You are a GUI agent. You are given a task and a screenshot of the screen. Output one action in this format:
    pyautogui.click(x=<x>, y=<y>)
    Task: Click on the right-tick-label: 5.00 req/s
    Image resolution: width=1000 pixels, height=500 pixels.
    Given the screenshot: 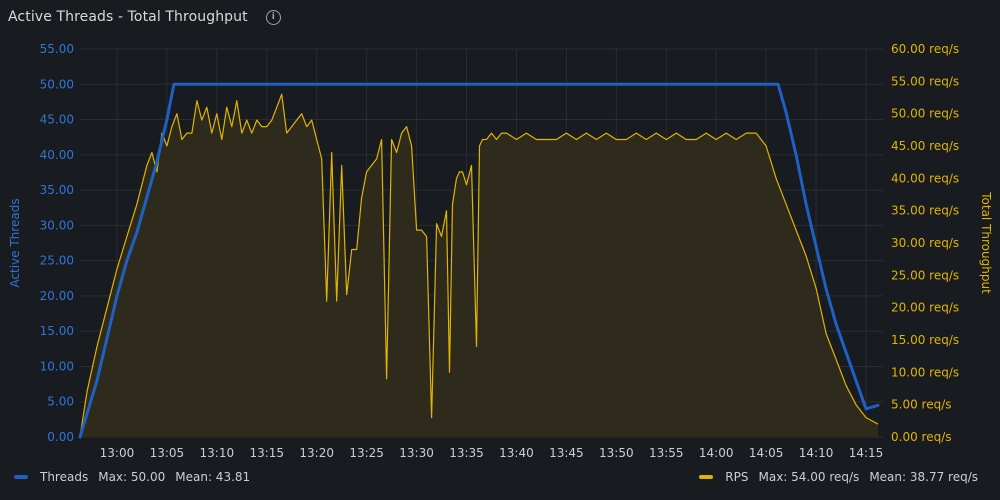 What is the action you would take?
    pyautogui.click(x=921, y=405)
    